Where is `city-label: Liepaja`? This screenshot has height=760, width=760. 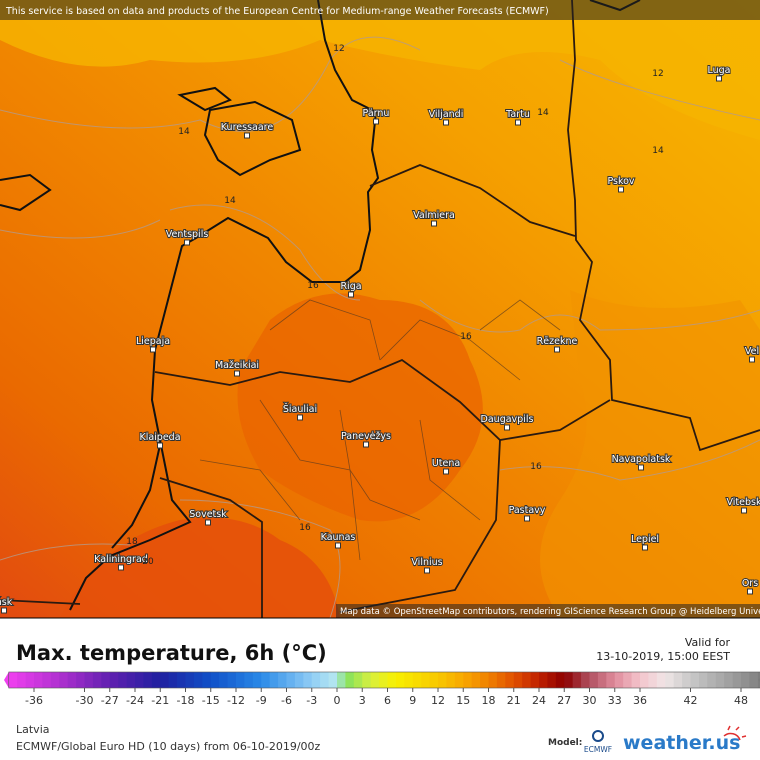
city-label: Liepaja is located at coordinates (153, 341).